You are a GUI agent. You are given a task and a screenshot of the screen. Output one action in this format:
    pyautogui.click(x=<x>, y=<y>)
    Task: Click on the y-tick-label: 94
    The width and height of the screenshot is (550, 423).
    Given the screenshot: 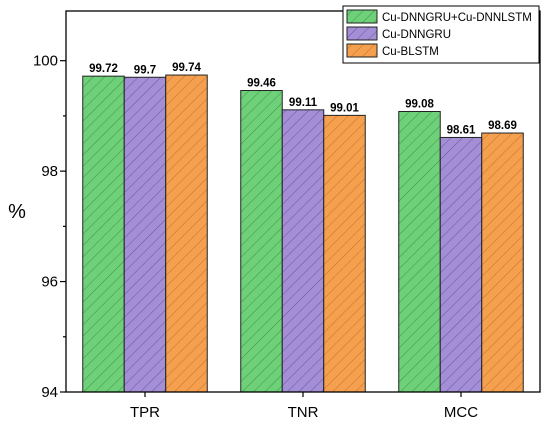 What is the action you would take?
    pyautogui.click(x=49, y=392)
    